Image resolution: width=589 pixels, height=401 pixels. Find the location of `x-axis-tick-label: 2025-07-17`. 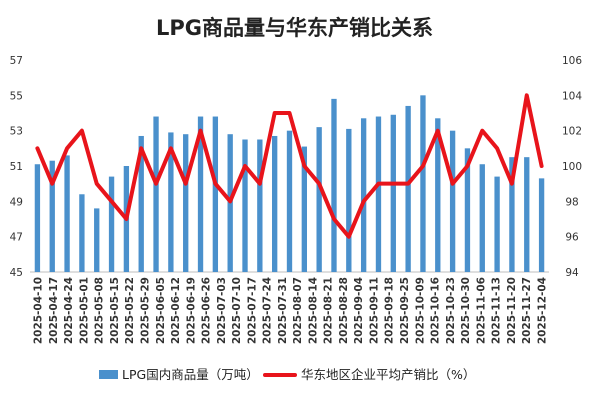

x-axis-tick-label: 2025-07-17 is located at coordinates (252, 310).